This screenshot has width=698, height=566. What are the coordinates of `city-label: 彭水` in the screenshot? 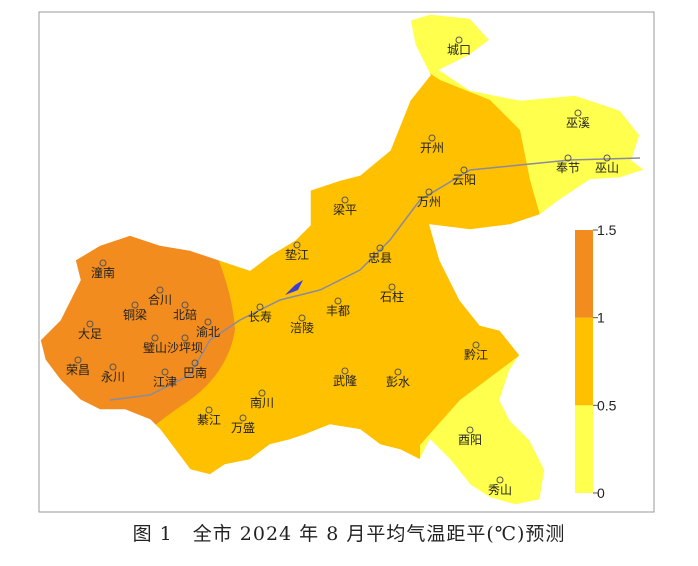 It's located at (398, 382).